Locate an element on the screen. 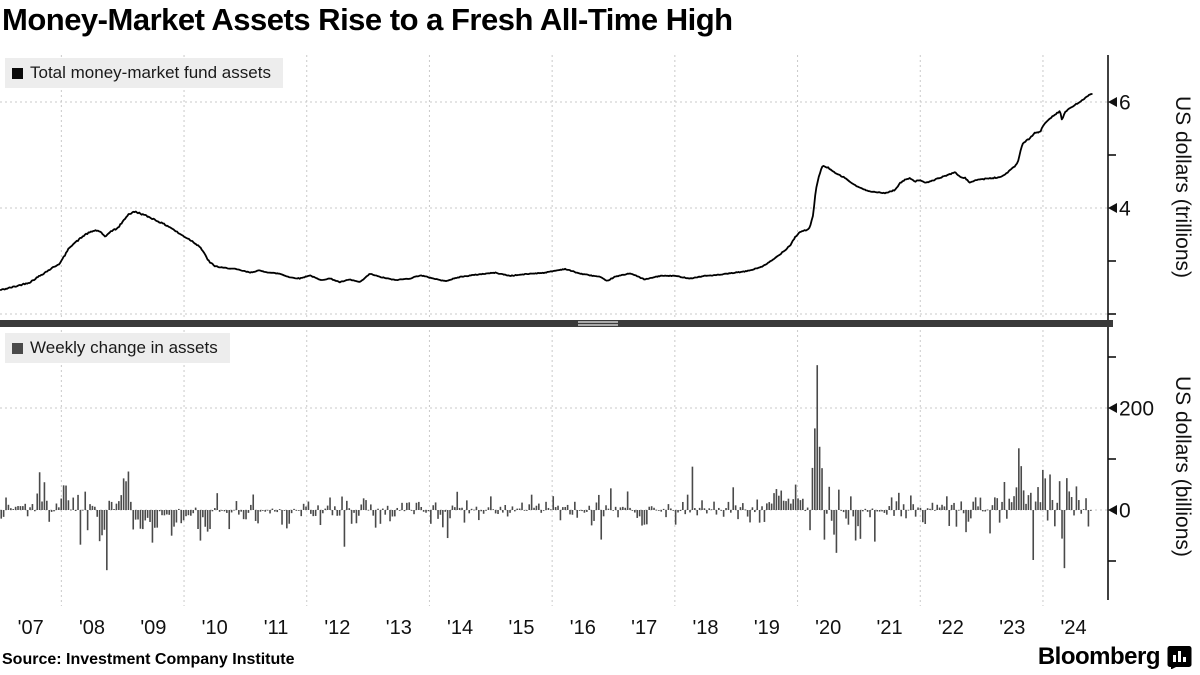 Image resolution: width=1200 pixels, height=675 pixels. x-tick-label: '18 is located at coordinates (705, 628).